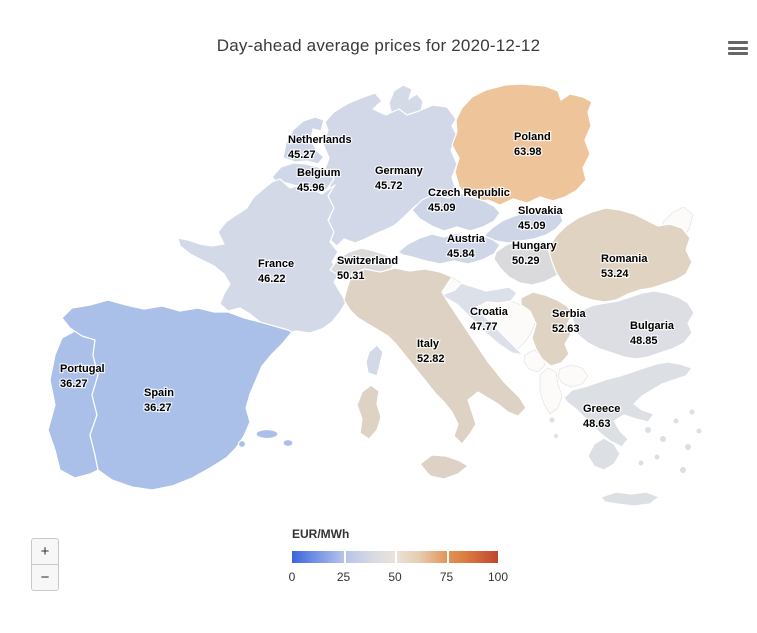 The image size is (757, 633). Describe the element at coordinates (374, 360) in the screenshot. I see `corsica-island` at that location.